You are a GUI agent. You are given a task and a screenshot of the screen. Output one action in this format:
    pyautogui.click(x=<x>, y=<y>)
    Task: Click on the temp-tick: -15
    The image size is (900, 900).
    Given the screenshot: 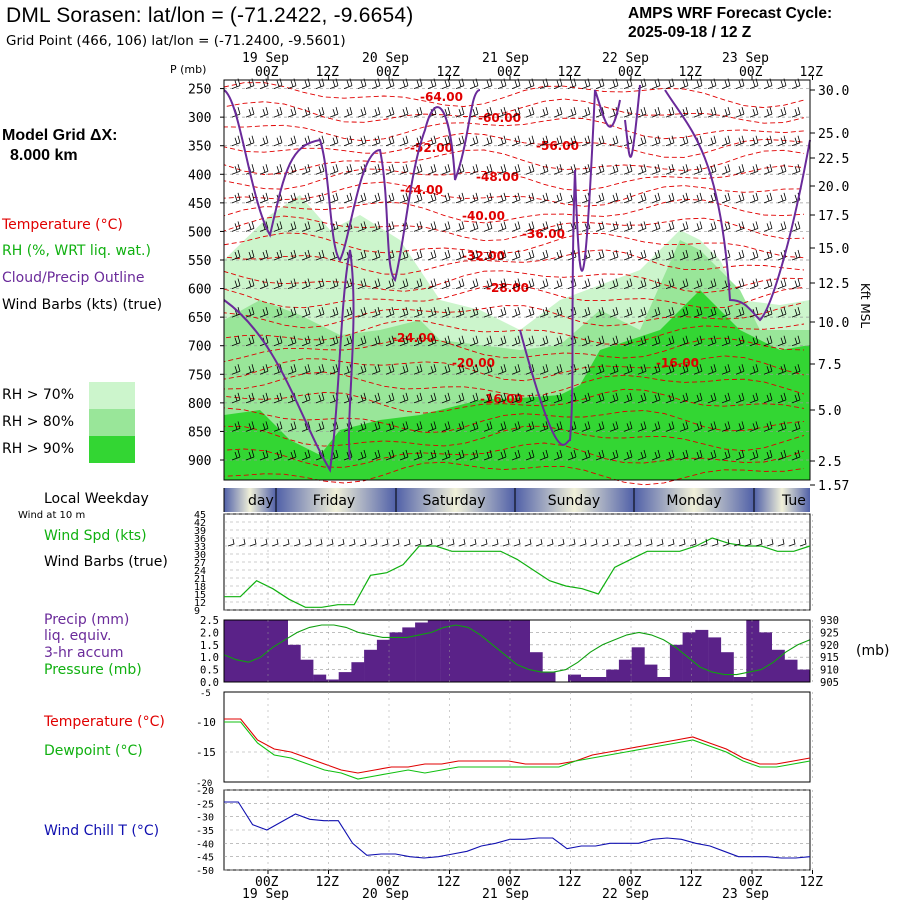 What is the action you would take?
    pyautogui.click(x=206, y=752)
    